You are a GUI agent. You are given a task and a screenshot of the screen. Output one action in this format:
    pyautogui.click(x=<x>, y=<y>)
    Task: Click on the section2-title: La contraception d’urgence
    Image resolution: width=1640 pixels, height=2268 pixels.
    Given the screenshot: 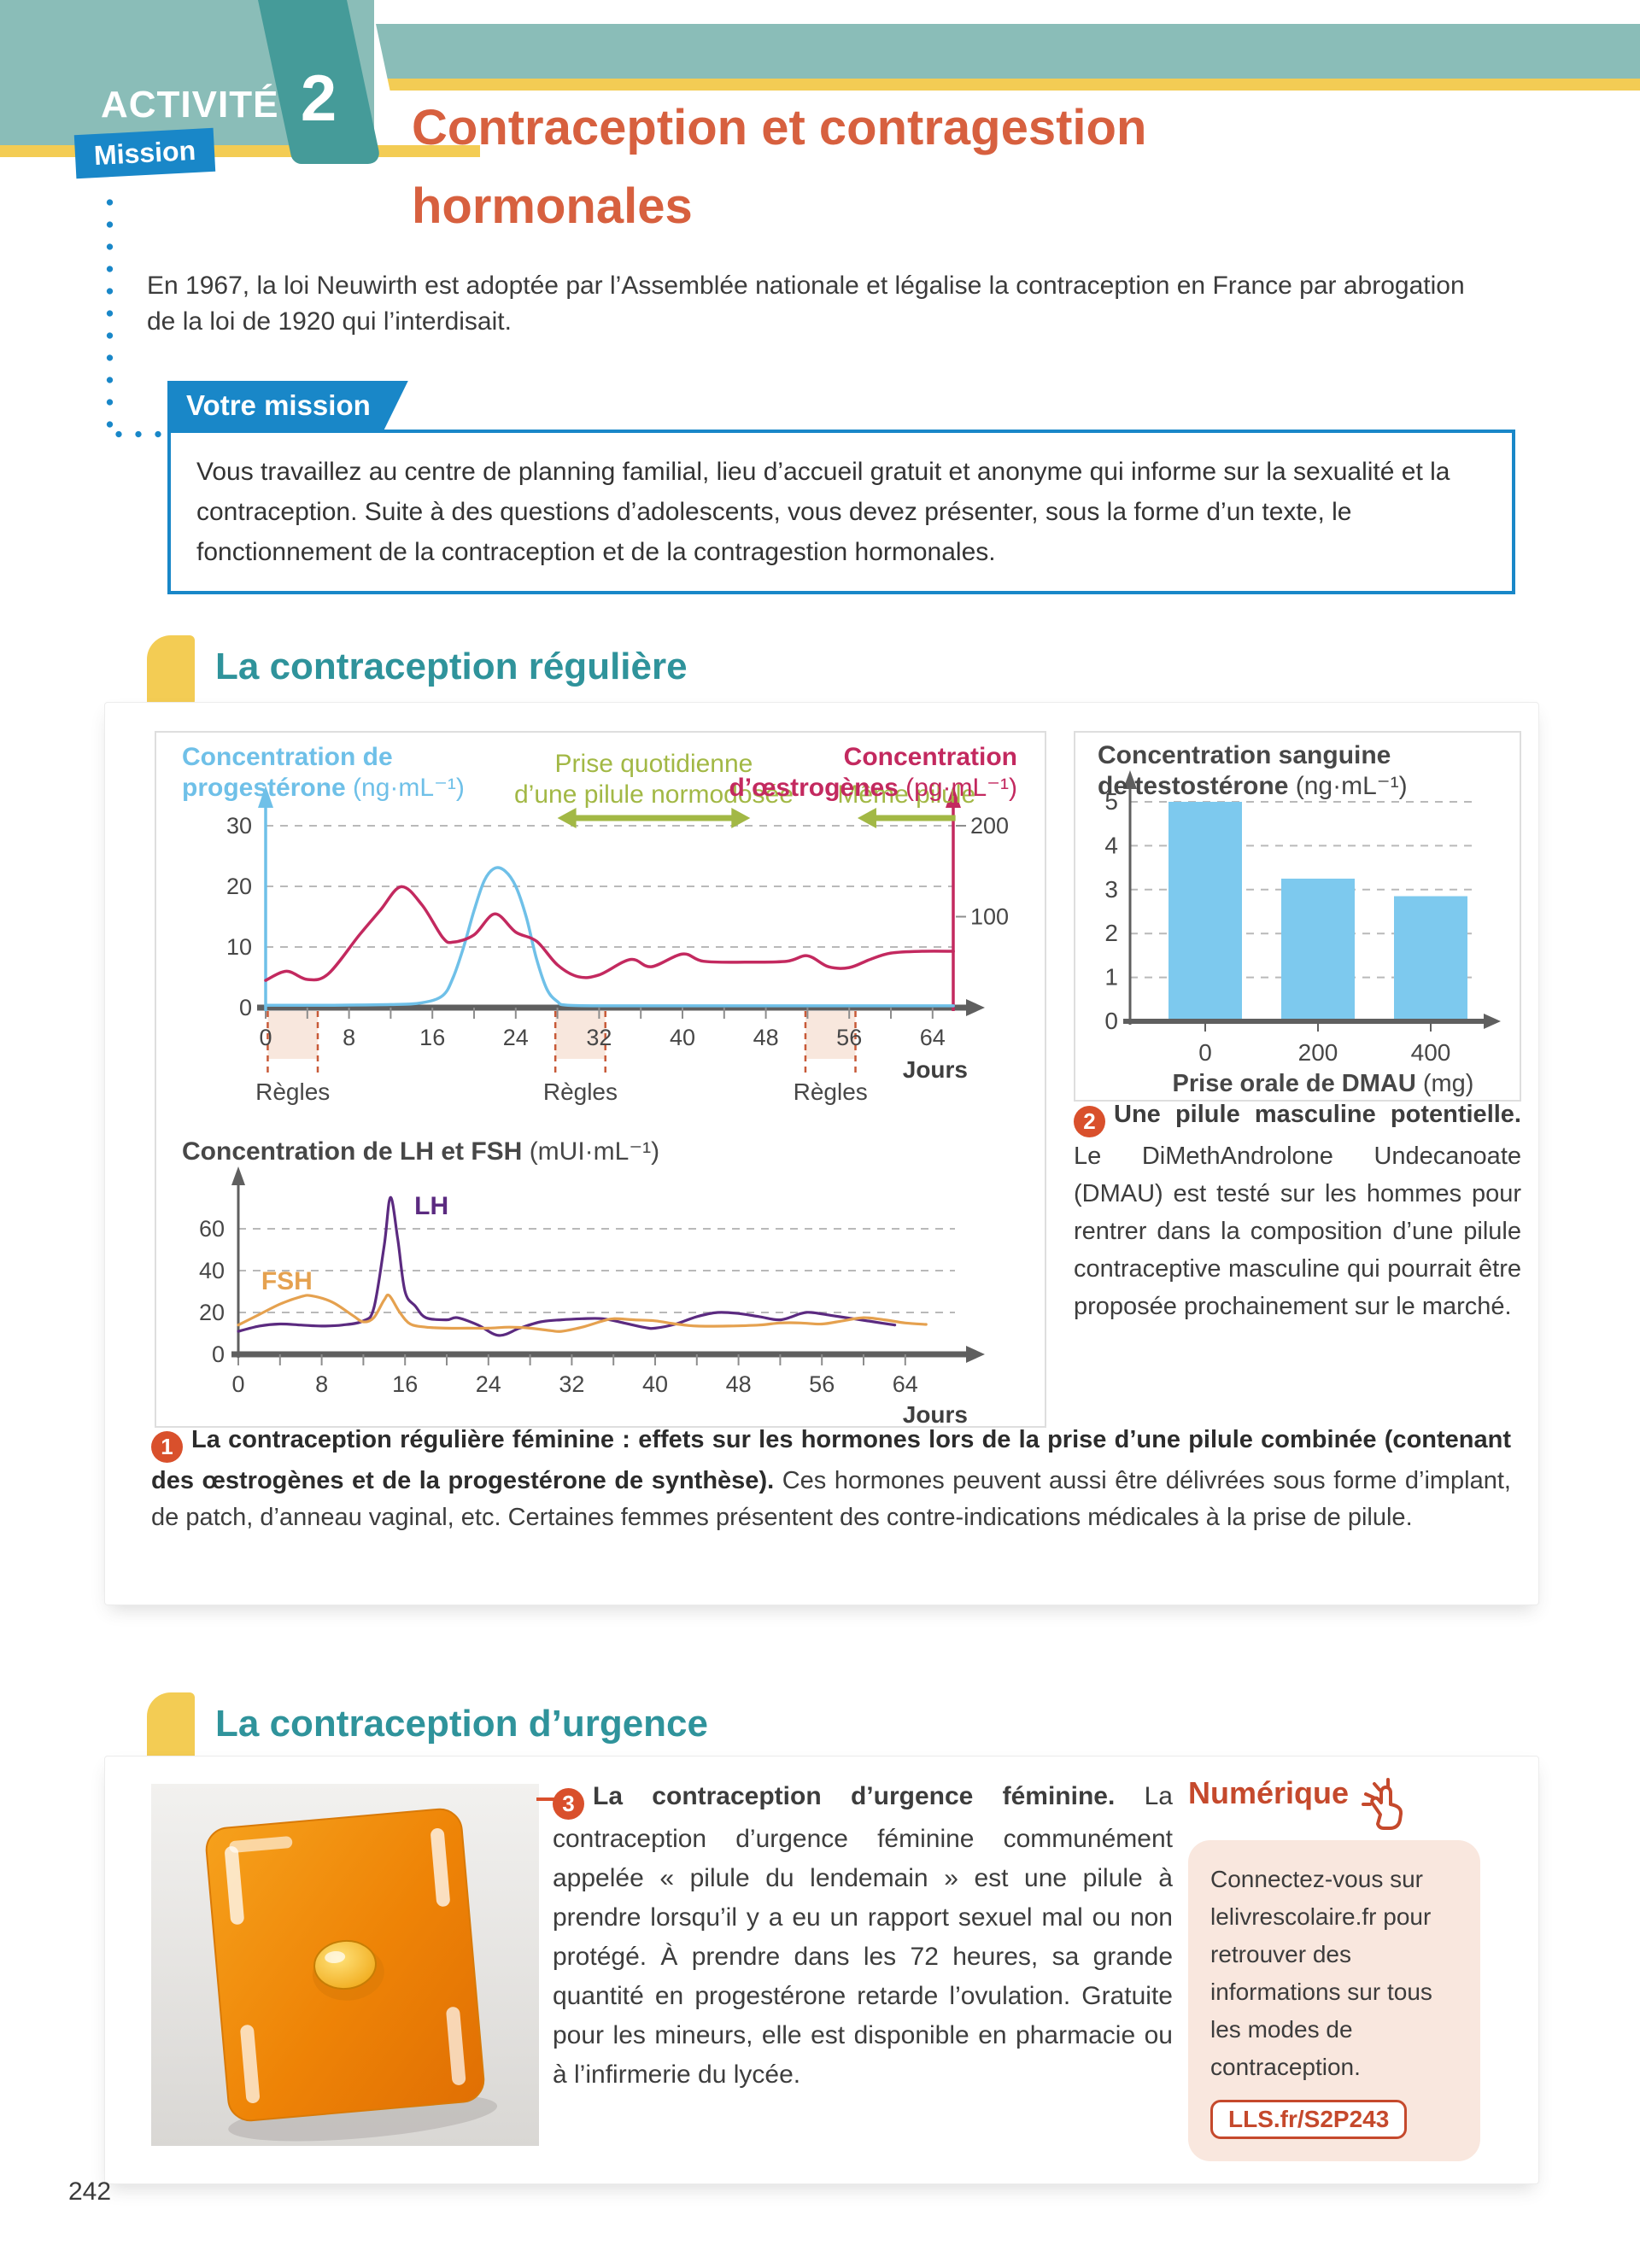 What is the action you would take?
    pyautogui.click(x=461, y=1724)
    